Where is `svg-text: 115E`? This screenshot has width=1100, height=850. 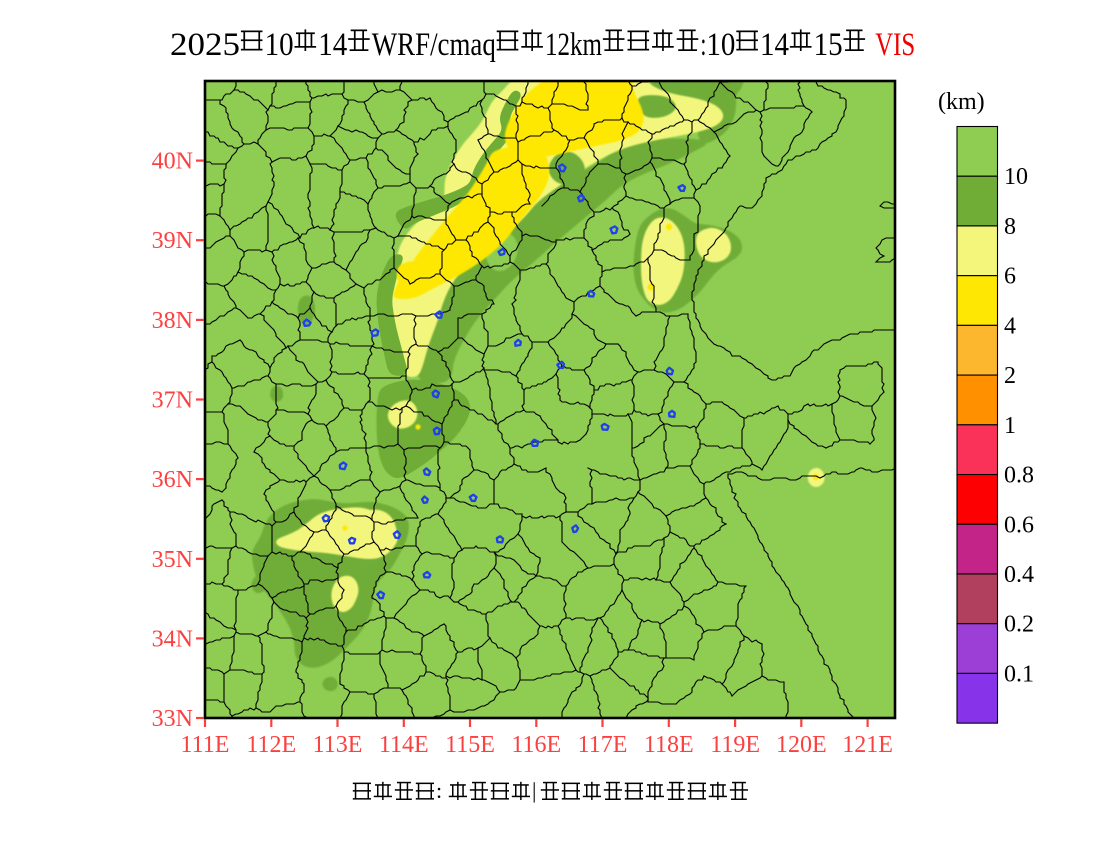
svg-text: 115E is located at coordinates (470, 745).